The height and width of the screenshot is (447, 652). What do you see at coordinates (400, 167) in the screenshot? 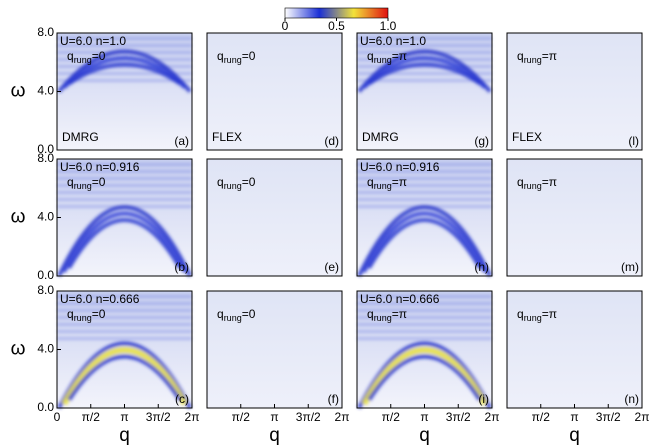
I see `params-label: U=6.0 n=0.916` at bounding box center [400, 167].